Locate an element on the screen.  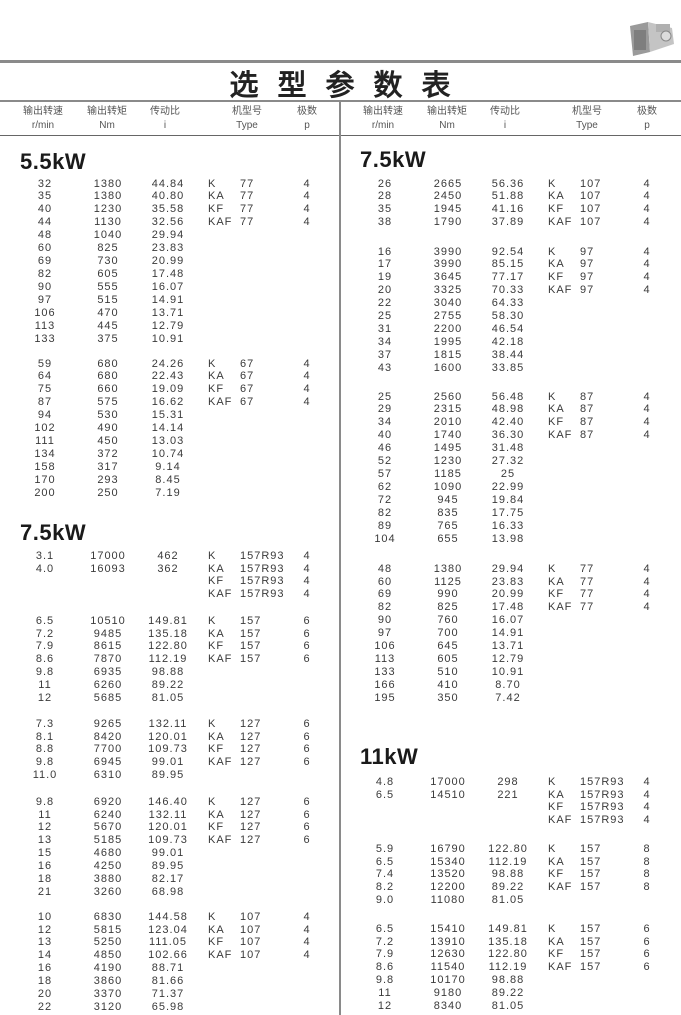
type-size-cell: 87 is located at coordinates (587, 396).